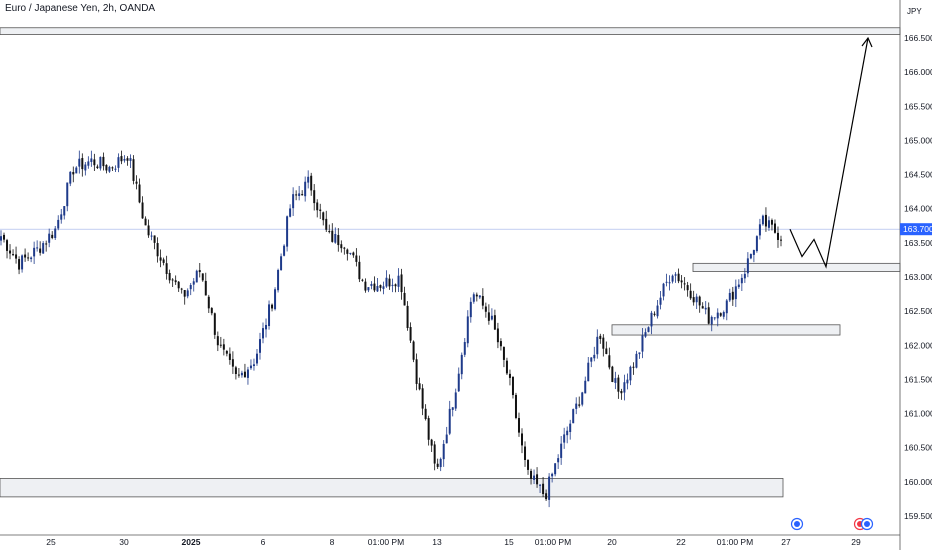 This screenshot has height=550, width=932. What do you see at coordinates (437, 542) in the screenshot?
I see `x-tick-label: 13` at bounding box center [437, 542].